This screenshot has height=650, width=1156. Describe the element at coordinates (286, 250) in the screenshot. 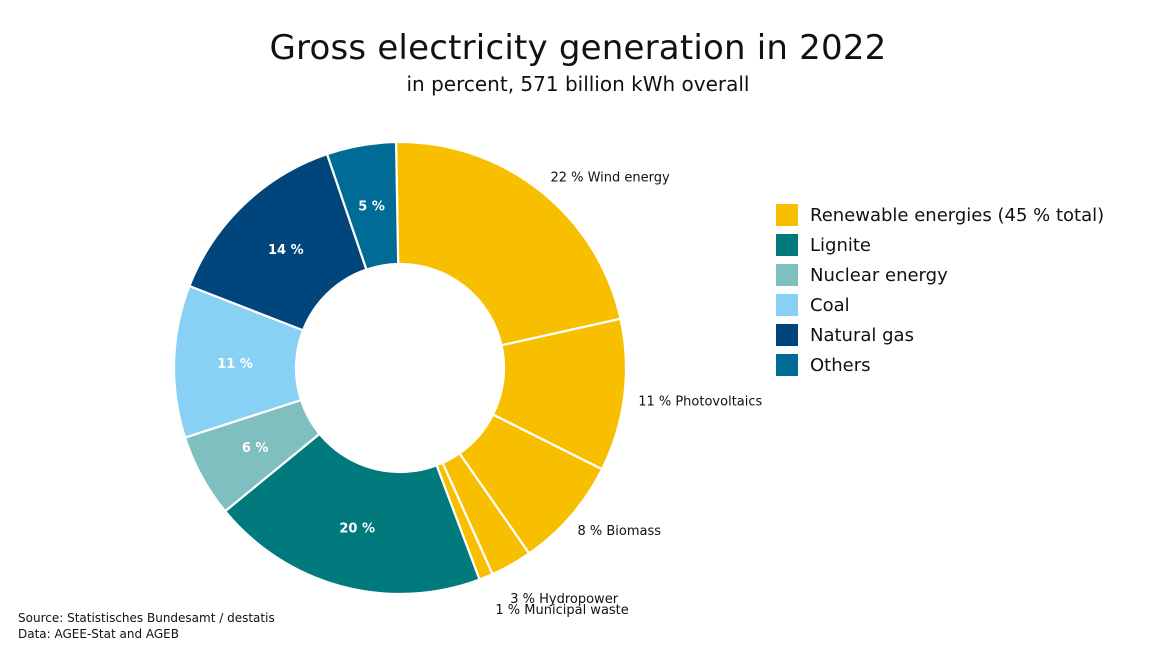

I see `slice-label-8: 14 %` at that location.